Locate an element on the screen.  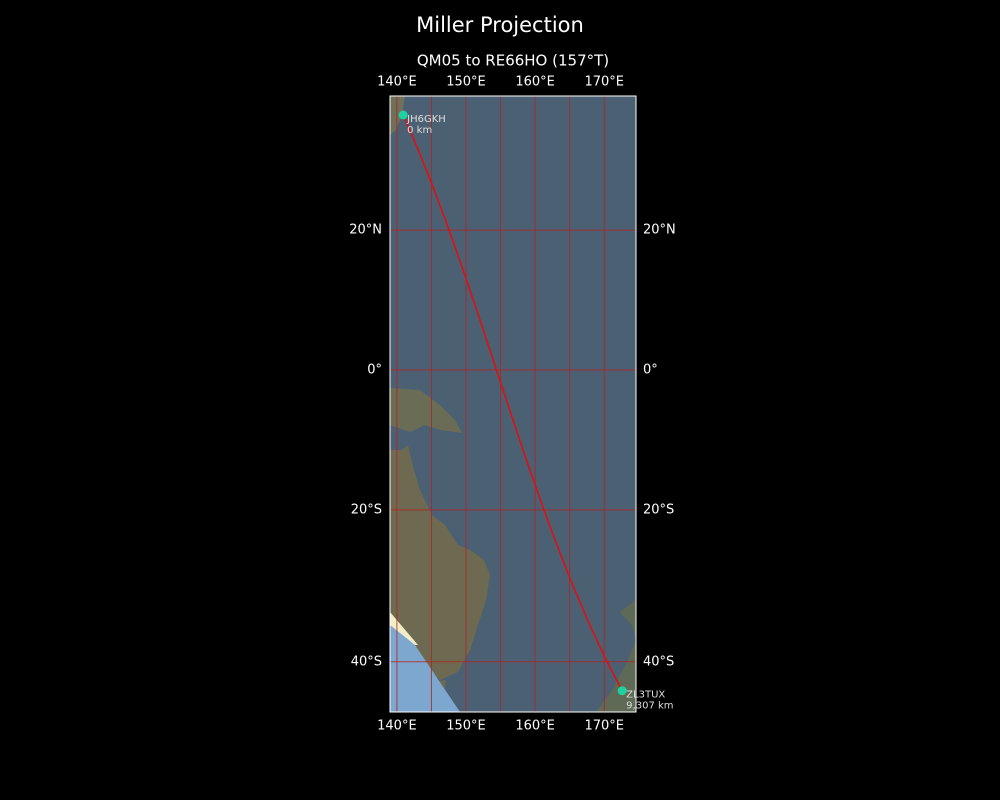
subtitle: QM05 to RE66HO (157°T) is located at coordinates (513, 61).